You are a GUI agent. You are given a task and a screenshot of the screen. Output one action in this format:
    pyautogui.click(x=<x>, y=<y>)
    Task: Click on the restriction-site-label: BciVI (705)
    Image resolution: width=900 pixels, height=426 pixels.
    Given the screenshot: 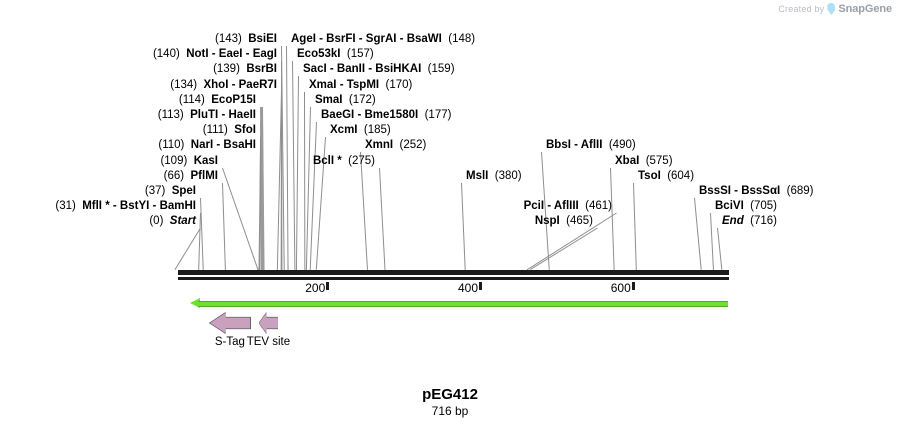 What is the action you would take?
    pyautogui.click(x=746, y=206)
    